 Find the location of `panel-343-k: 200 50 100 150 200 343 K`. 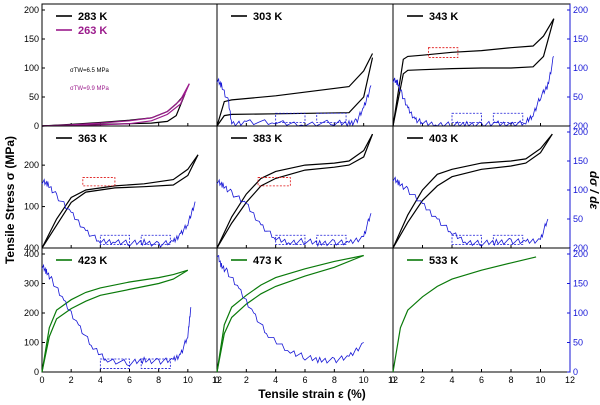

panel-343-k: 200 50 100 150 200 343 K is located at coordinates (490, 67).